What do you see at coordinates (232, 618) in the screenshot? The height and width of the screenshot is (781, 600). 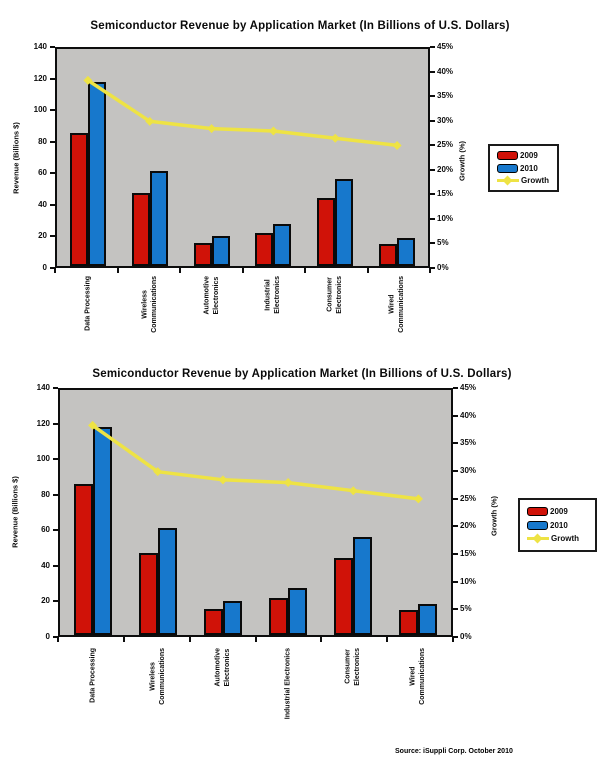 I see `bar-2010-automotive-electronics` at bounding box center [232, 618].